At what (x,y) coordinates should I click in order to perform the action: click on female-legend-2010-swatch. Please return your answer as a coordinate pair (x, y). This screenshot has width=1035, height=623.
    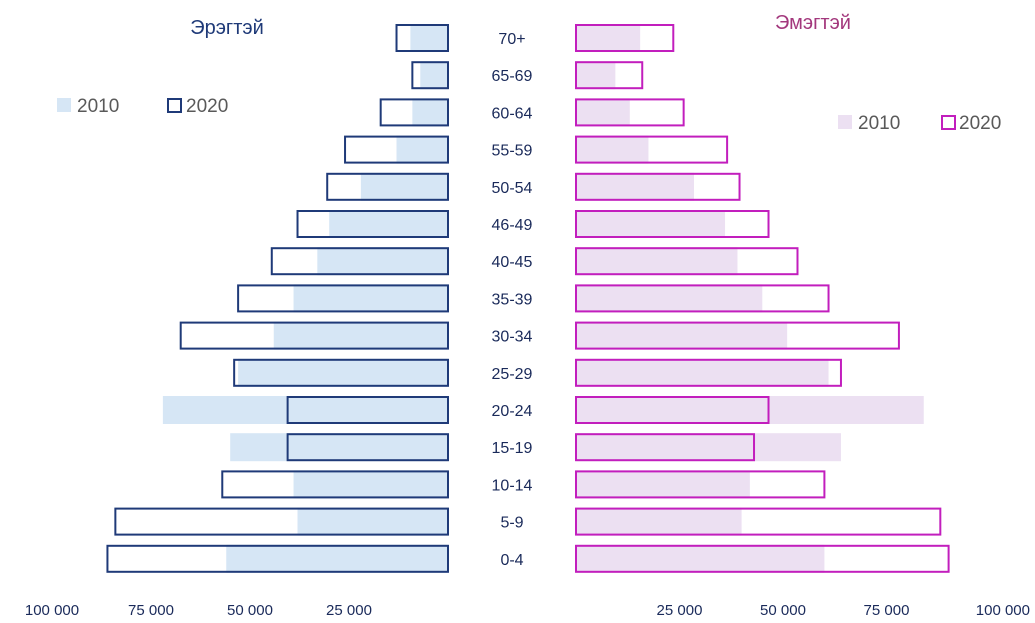
    Looking at the image, I should click on (845, 122).